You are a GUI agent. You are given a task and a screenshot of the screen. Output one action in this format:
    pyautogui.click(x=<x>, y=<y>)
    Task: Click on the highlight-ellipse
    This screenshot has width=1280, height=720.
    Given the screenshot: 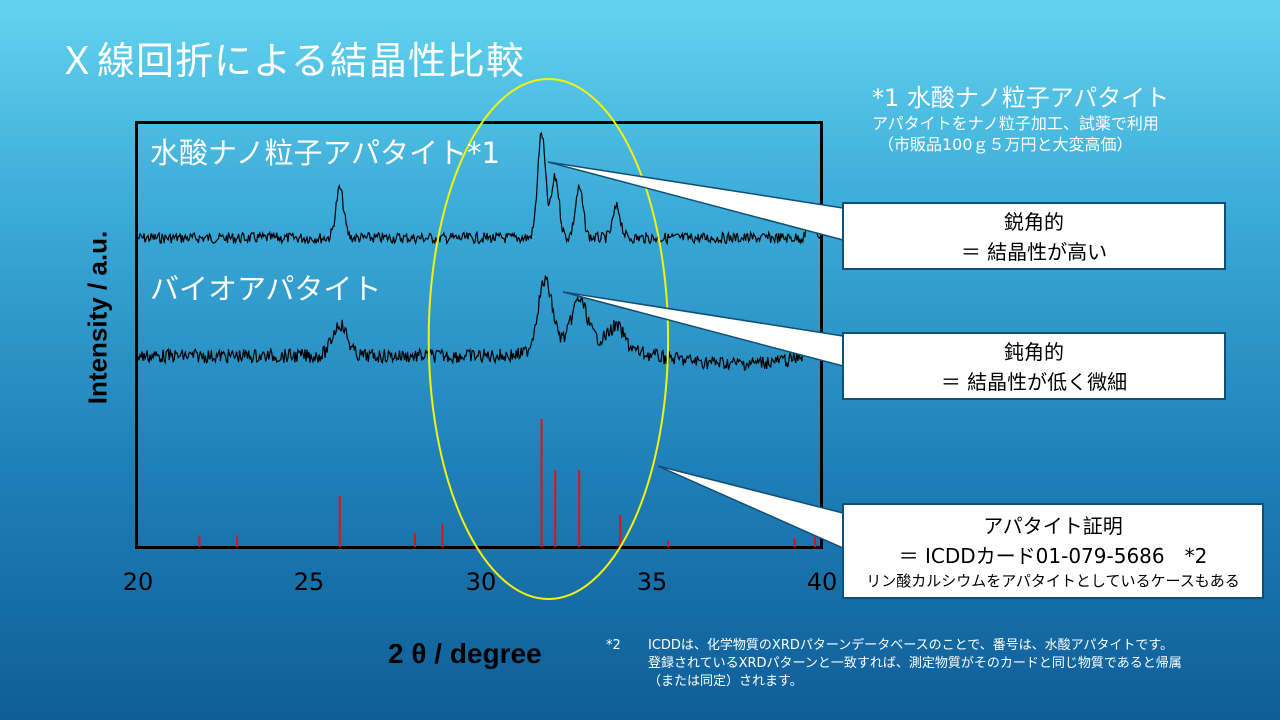 What is the action you would take?
    pyautogui.click(x=548, y=339)
    